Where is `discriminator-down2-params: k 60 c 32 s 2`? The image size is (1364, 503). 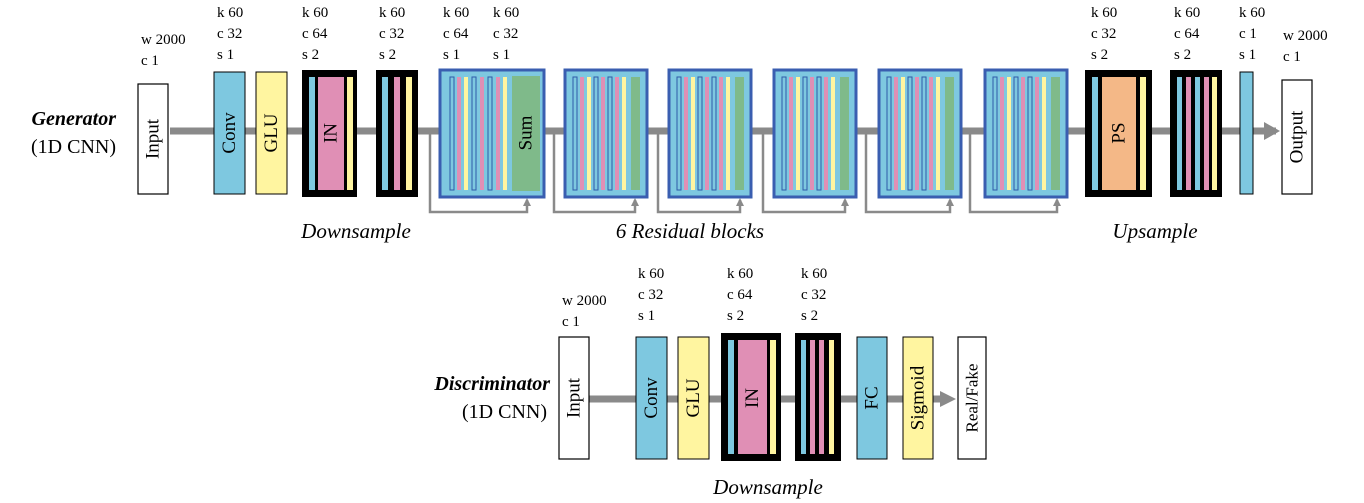 discriminator-down2-params: k 60 c 32 s 2 is located at coordinates (814, 295).